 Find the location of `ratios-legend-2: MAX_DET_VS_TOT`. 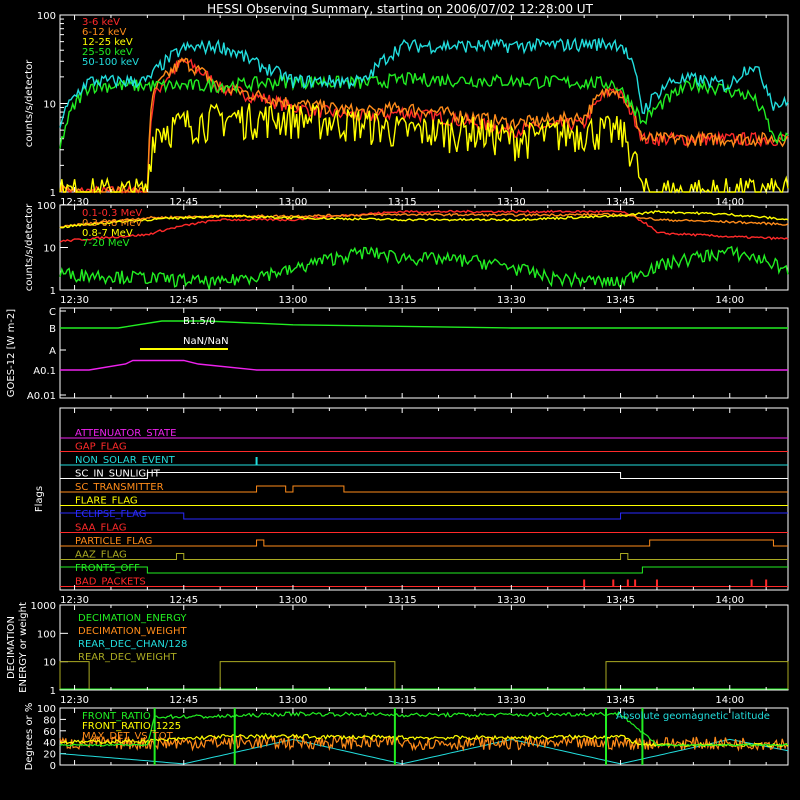

ratios-legend-2: MAX_DET_VS_TOT is located at coordinates (128, 736).